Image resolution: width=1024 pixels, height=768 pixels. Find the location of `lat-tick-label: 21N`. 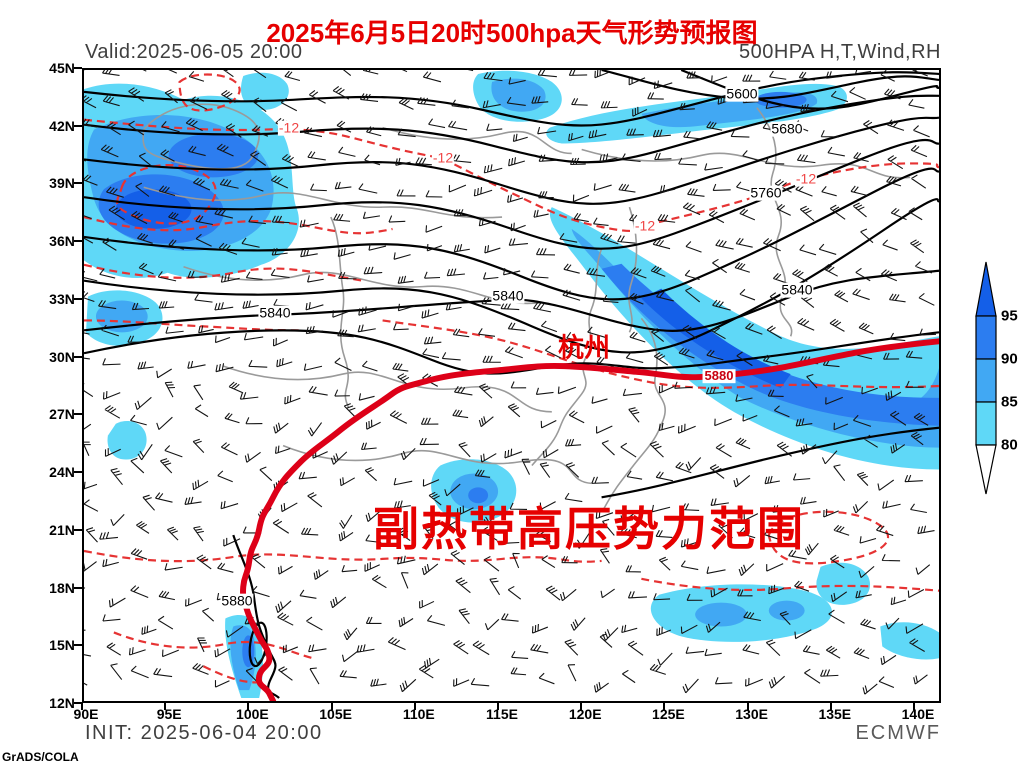

lat-tick-label: 21N is located at coordinates (62, 529).